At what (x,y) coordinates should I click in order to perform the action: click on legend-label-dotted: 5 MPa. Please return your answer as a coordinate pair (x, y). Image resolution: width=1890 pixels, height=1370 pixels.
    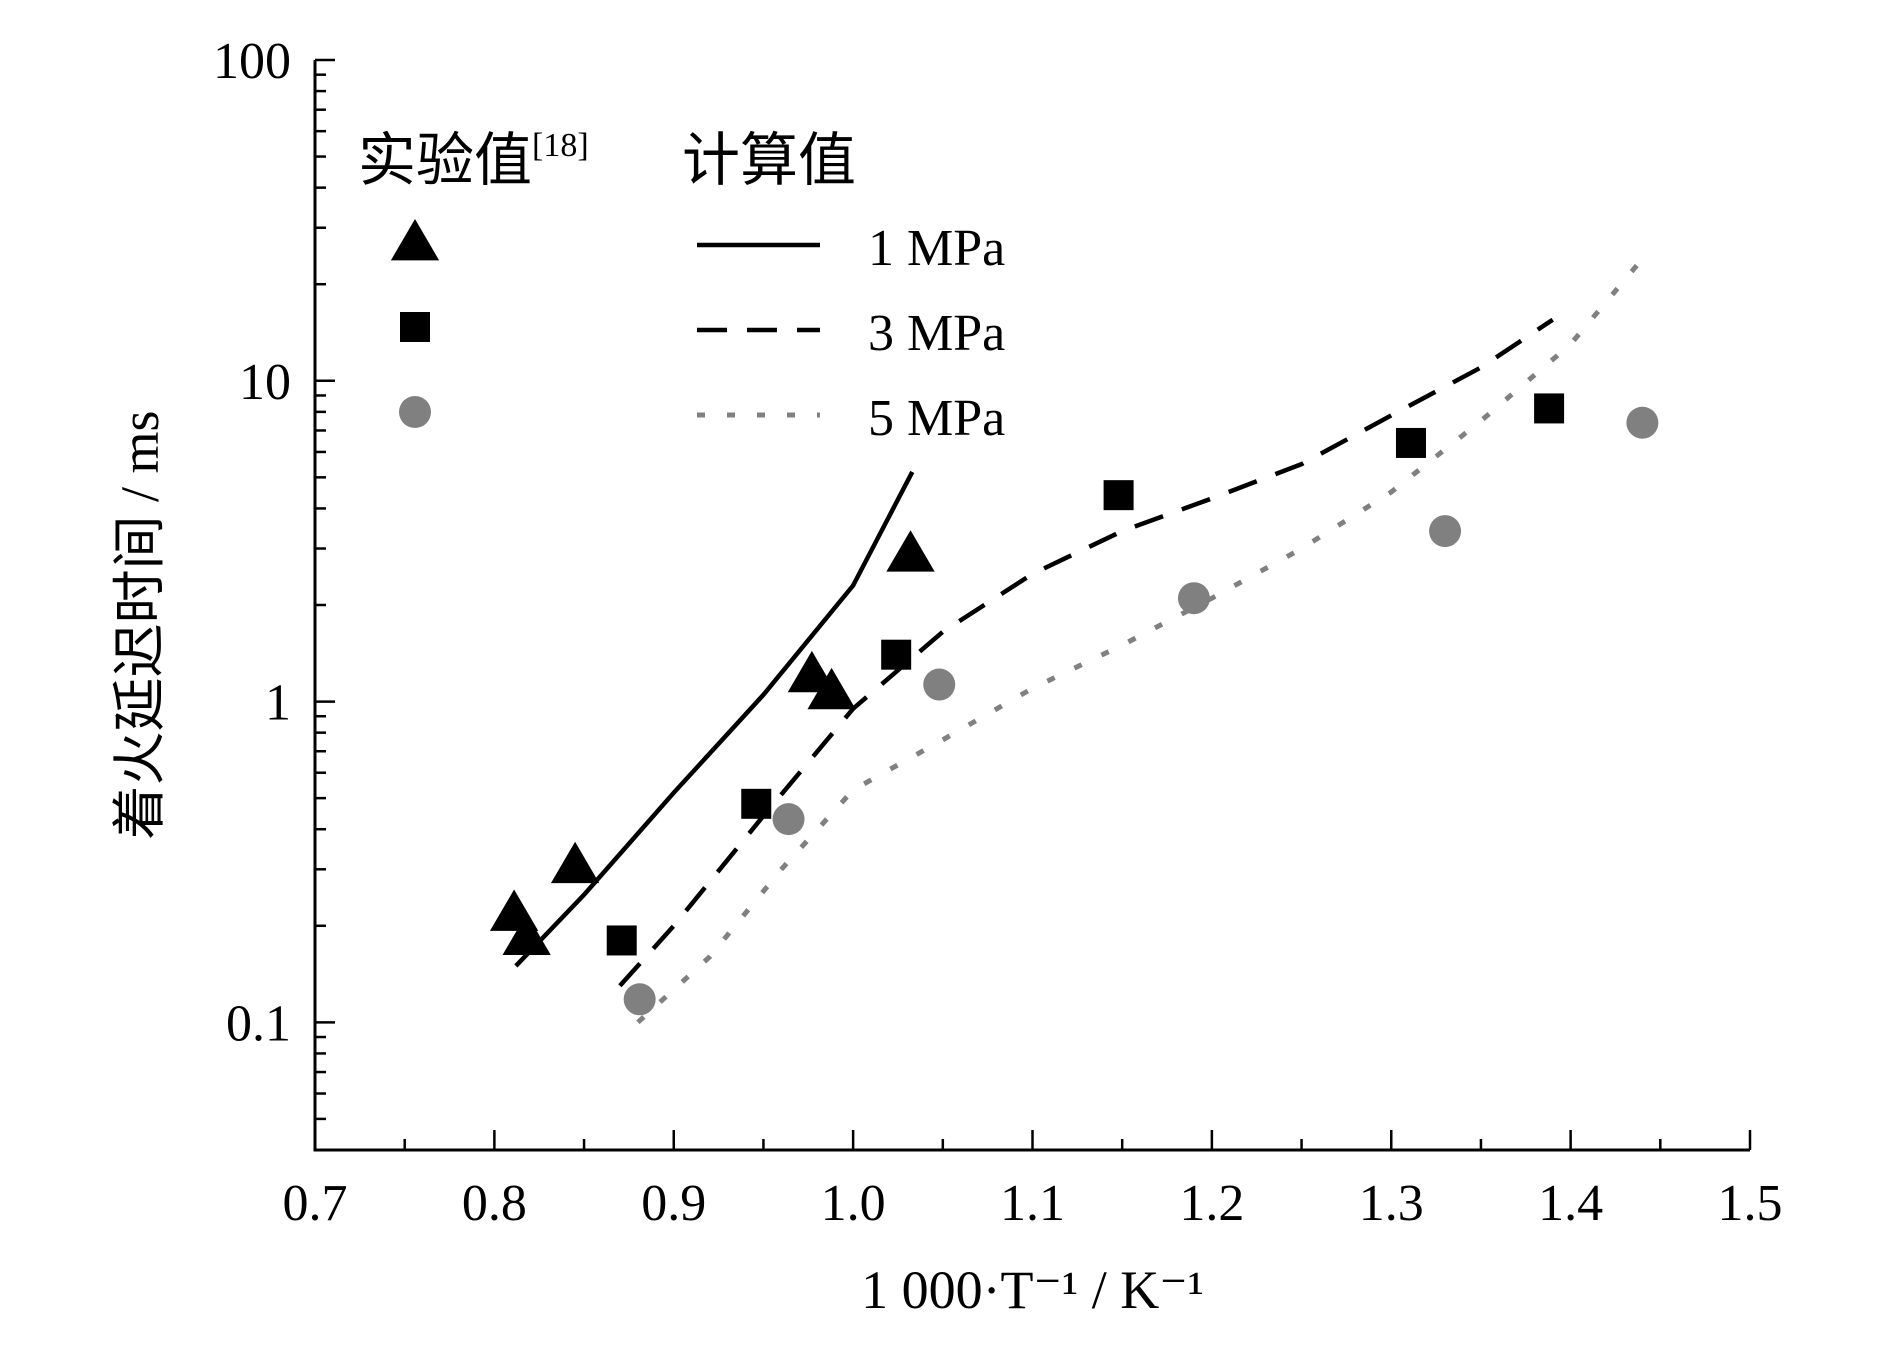
    Looking at the image, I should click on (936, 418).